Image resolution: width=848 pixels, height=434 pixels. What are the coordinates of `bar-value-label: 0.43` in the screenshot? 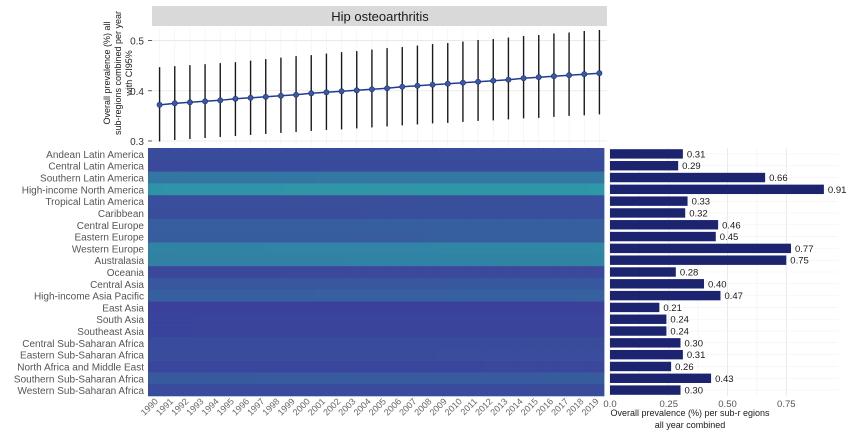 It's located at (724, 379).